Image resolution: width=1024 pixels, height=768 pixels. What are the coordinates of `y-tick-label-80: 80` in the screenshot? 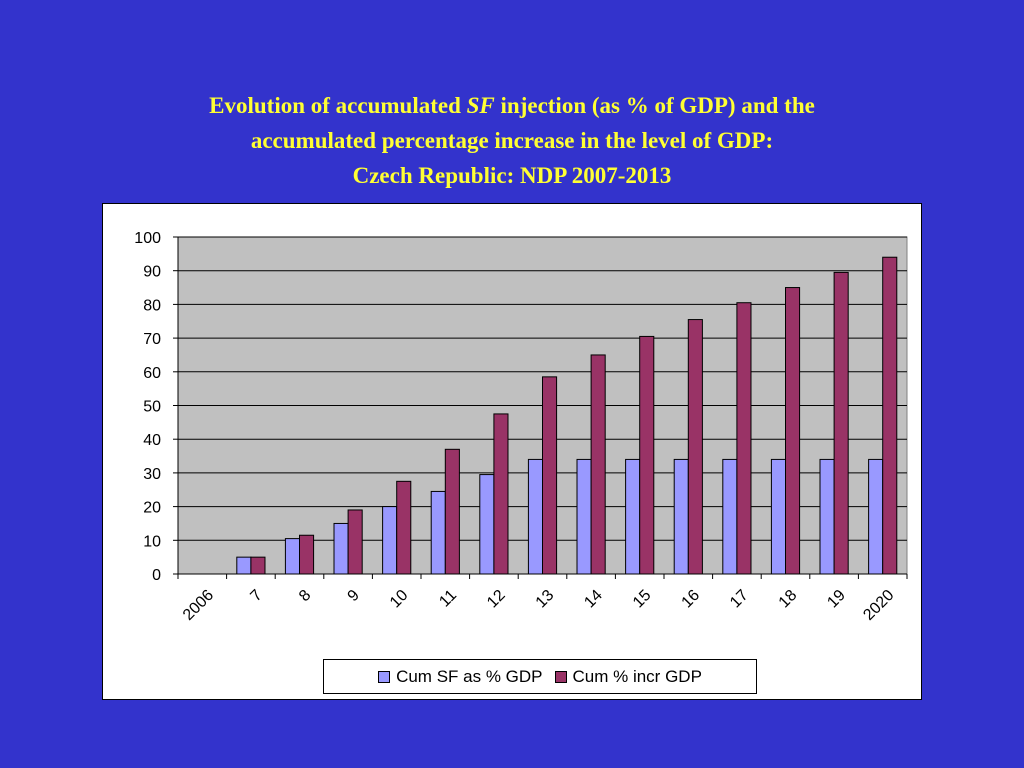 It's located at (152, 305).